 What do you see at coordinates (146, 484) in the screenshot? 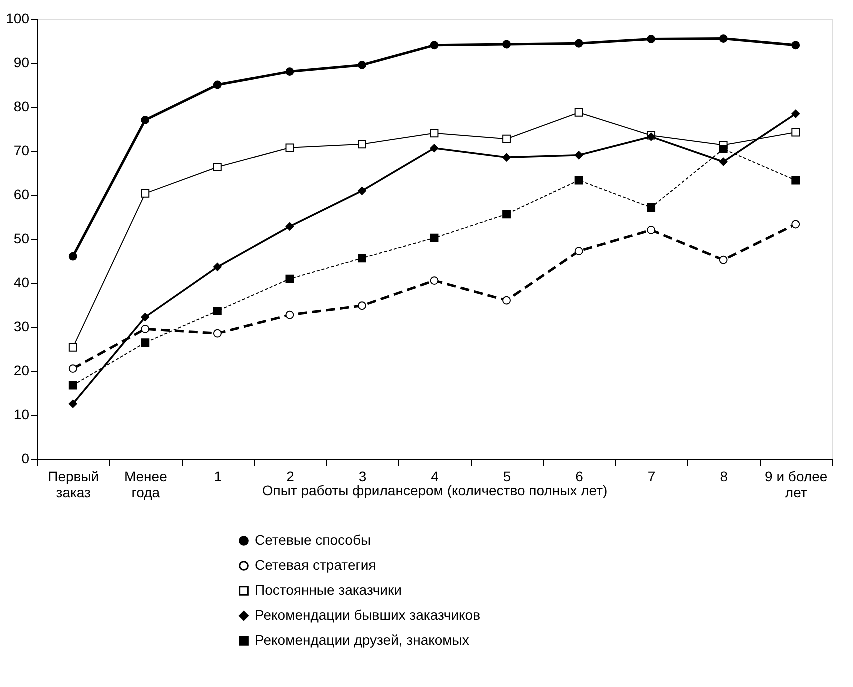
I see `x-tick-label: Менее года` at bounding box center [146, 484].